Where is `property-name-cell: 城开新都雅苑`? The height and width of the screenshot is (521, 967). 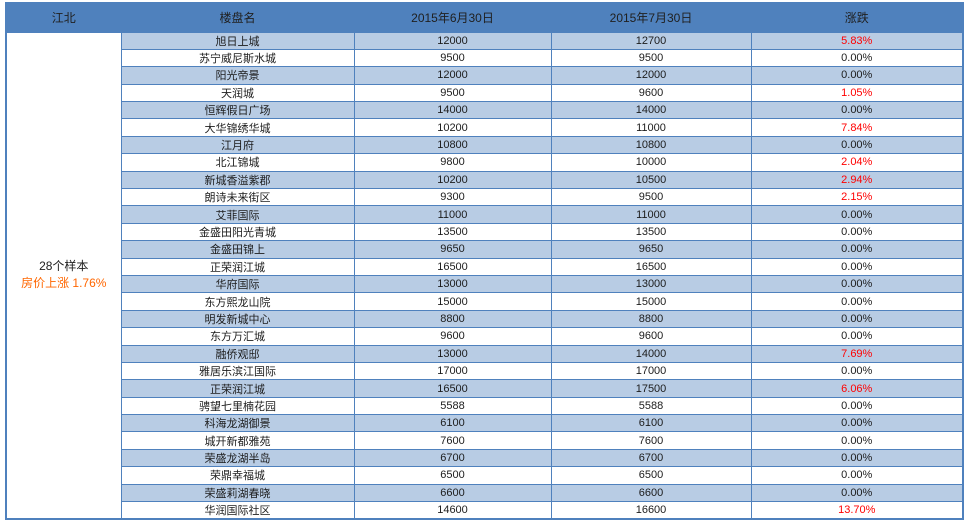 property-name-cell: 城开新都雅苑 is located at coordinates (237, 440).